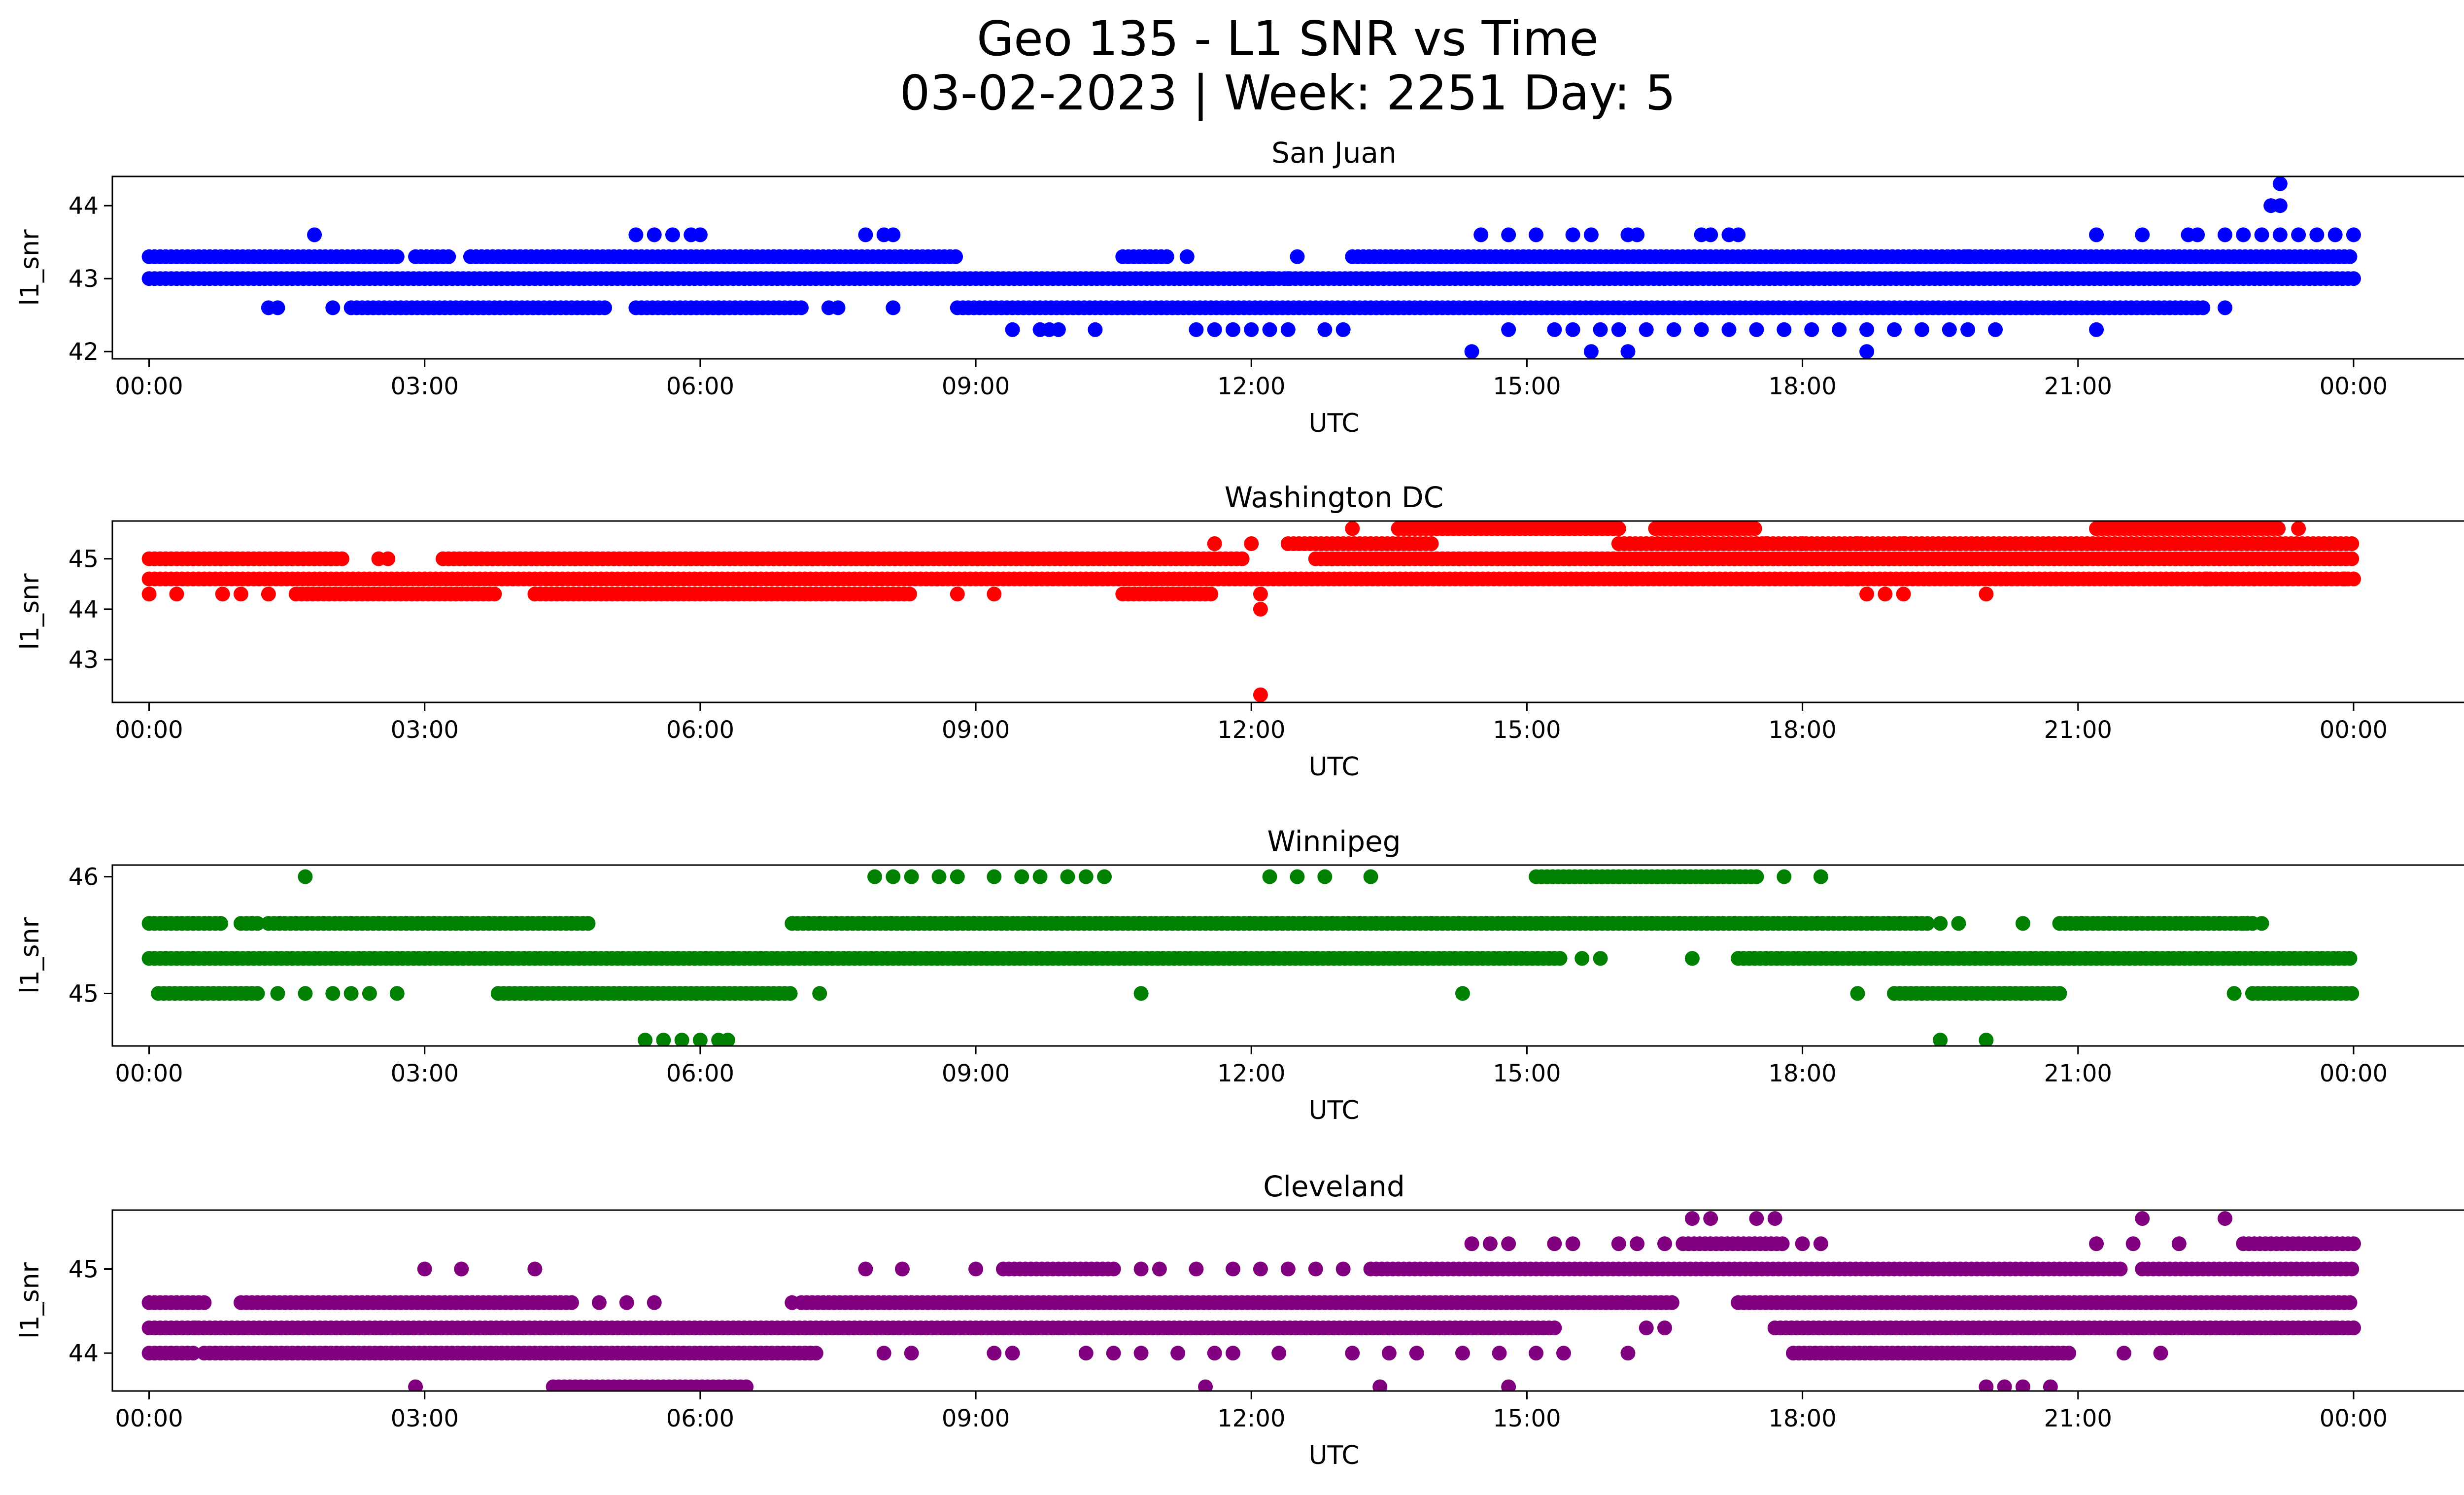 Image resolution: width=2464 pixels, height=1495 pixels. Describe the element at coordinates (83, 352) in the screenshot. I see `y-tick-label: 42` at that location.